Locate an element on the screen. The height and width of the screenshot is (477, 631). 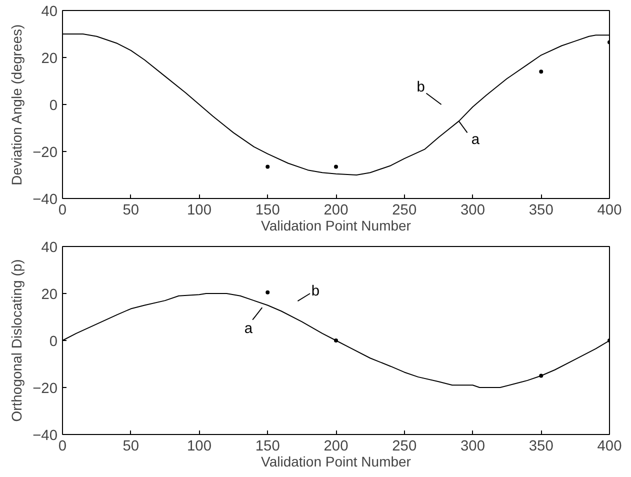
y-axis-title: Orthogonal Dislocating (p) is located at coordinates (16, 340).